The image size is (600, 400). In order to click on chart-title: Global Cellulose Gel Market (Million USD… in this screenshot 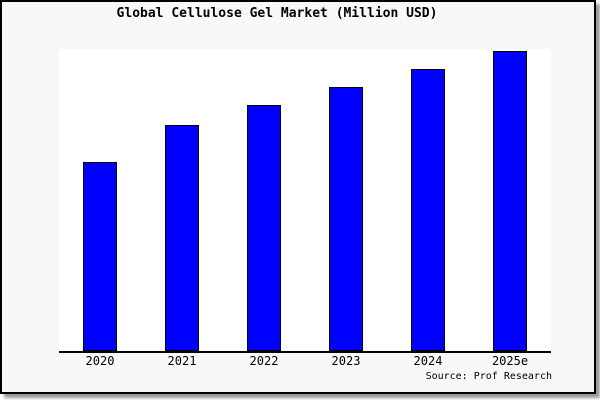, I will do `click(277, 13)`.